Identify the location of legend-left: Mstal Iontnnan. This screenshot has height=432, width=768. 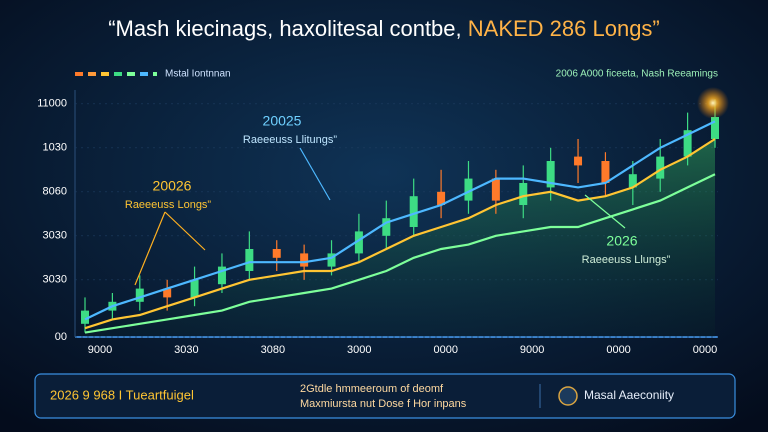
(198, 74).